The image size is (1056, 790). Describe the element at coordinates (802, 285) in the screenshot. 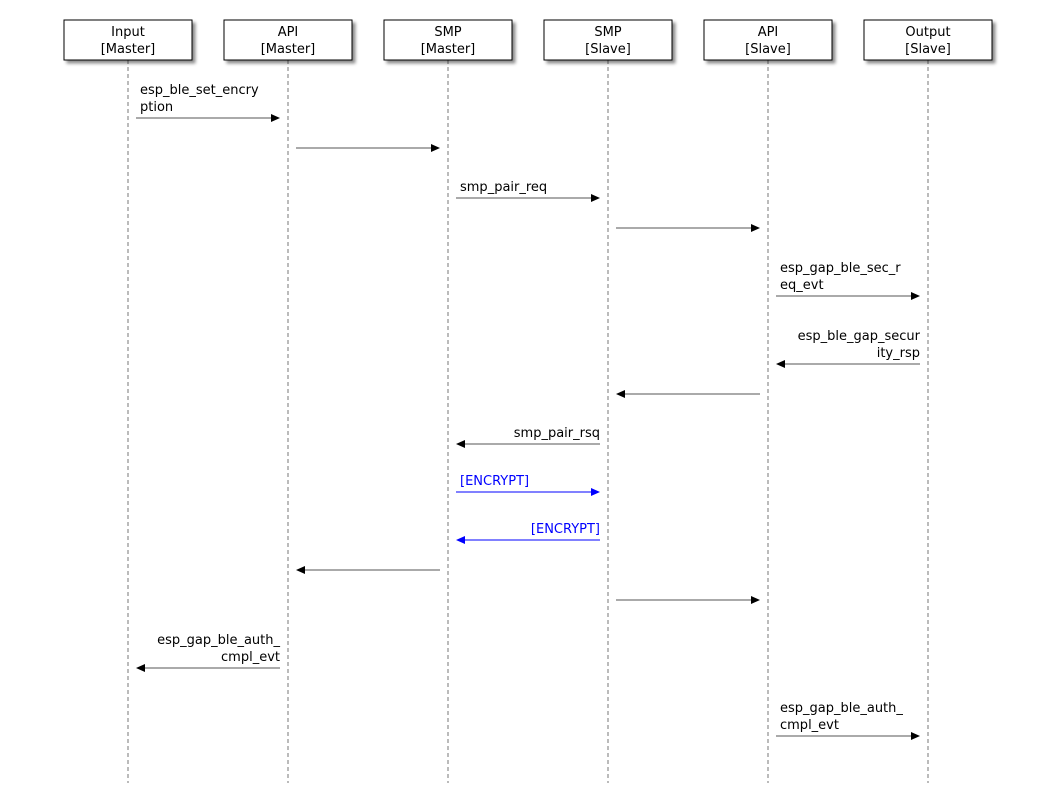

I see `message-label: eq_evt` at that location.